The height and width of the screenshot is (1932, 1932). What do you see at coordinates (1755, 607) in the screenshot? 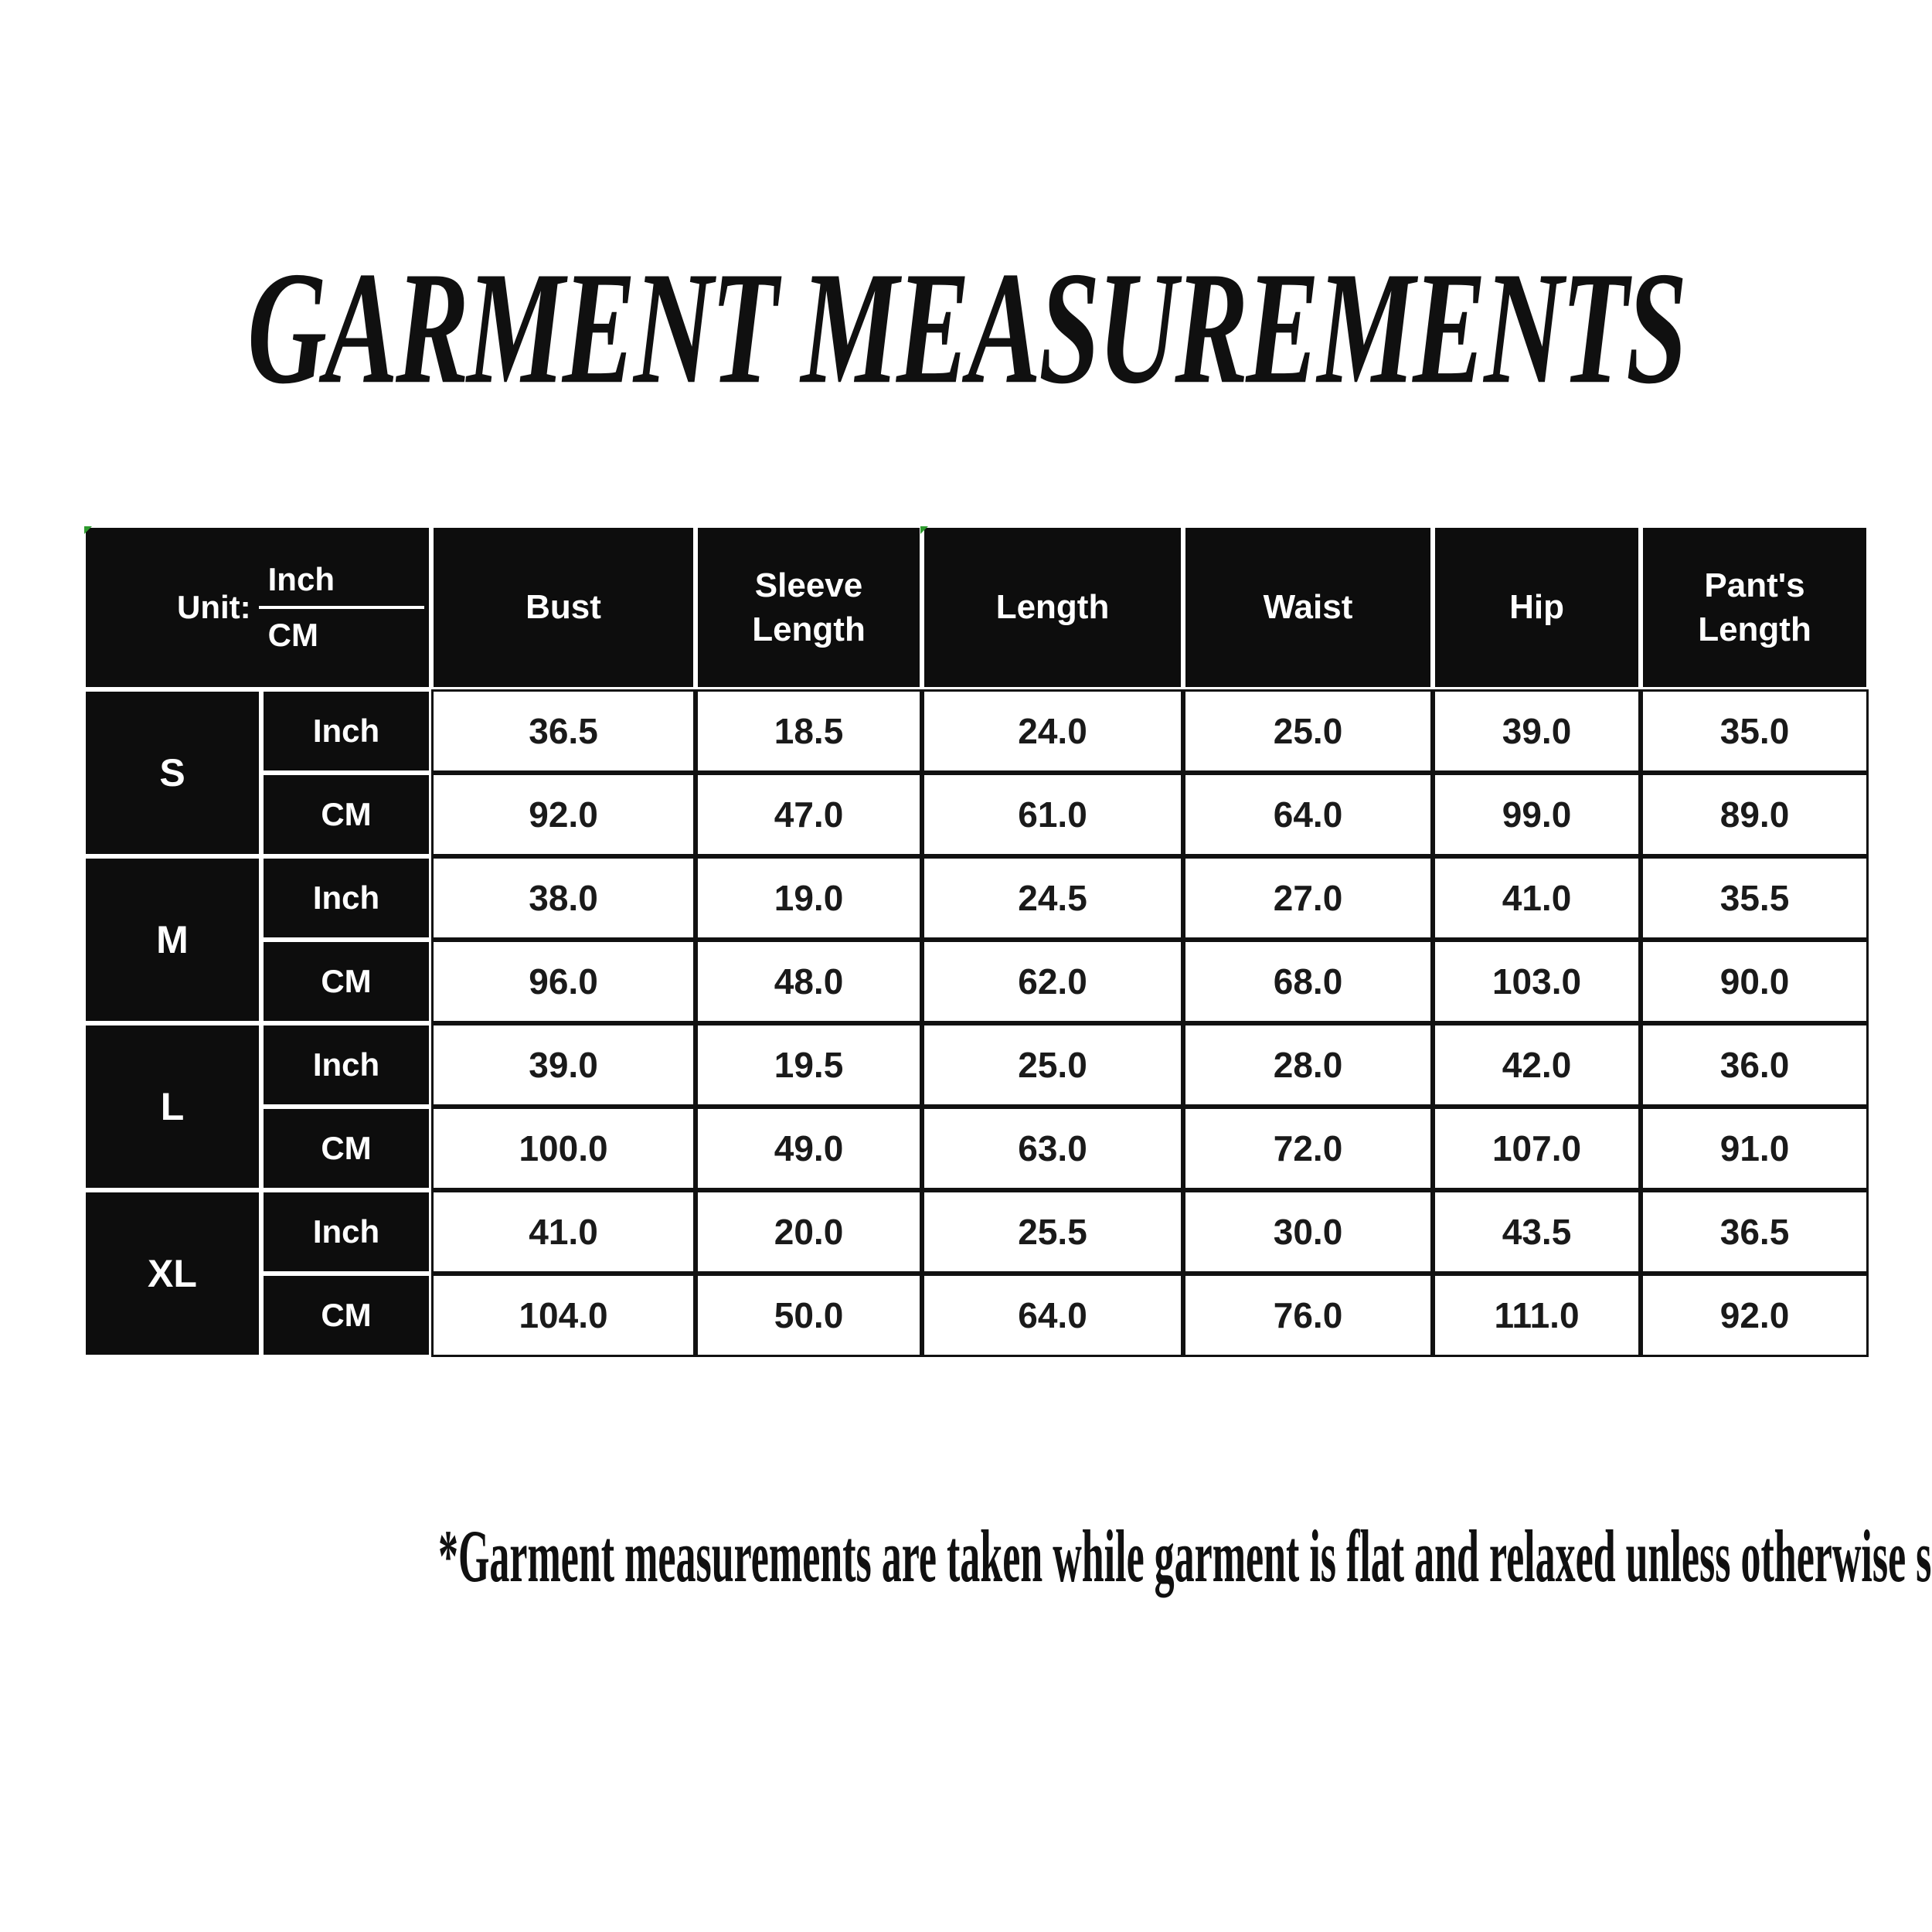
I see `header-pants-length: Pant's Length` at bounding box center [1755, 607].